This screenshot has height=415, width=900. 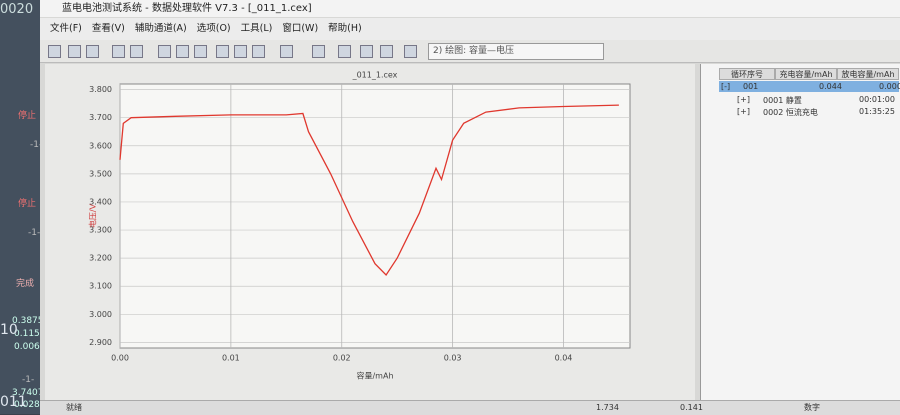 I want to click on status-text: 数字, so click(x=812, y=407).